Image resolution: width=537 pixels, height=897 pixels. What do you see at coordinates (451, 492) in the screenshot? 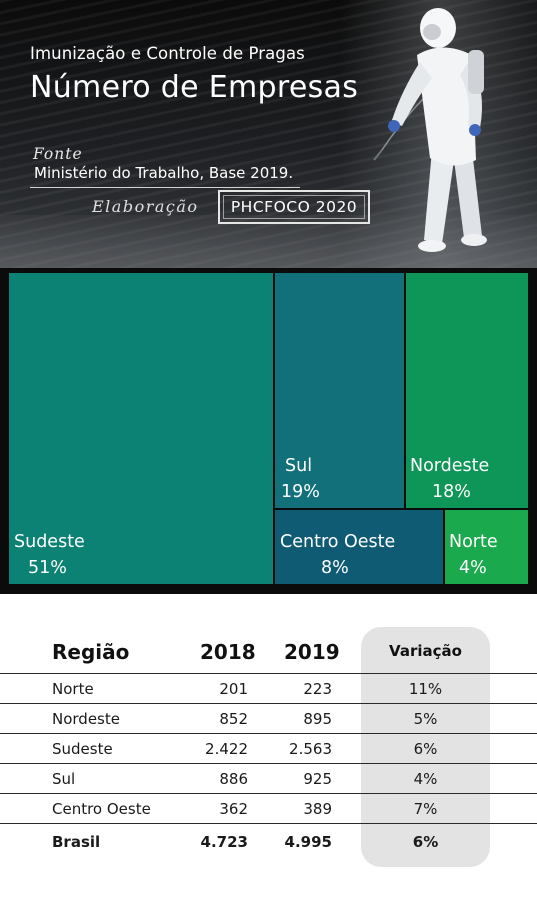
I see `treemap-percent-nordeste: 18%` at bounding box center [451, 492].